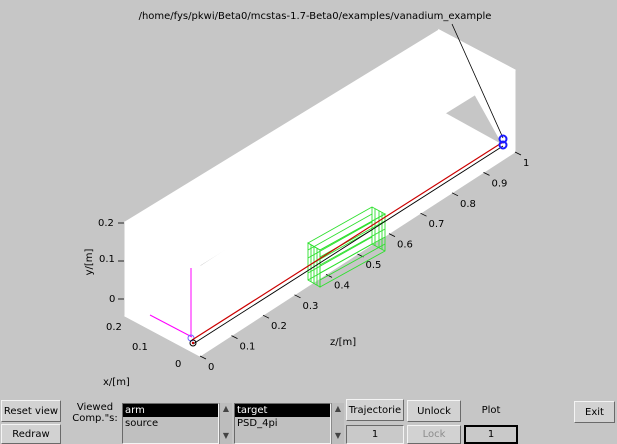  I want to click on plot-label-box: Plot, so click(491, 410).